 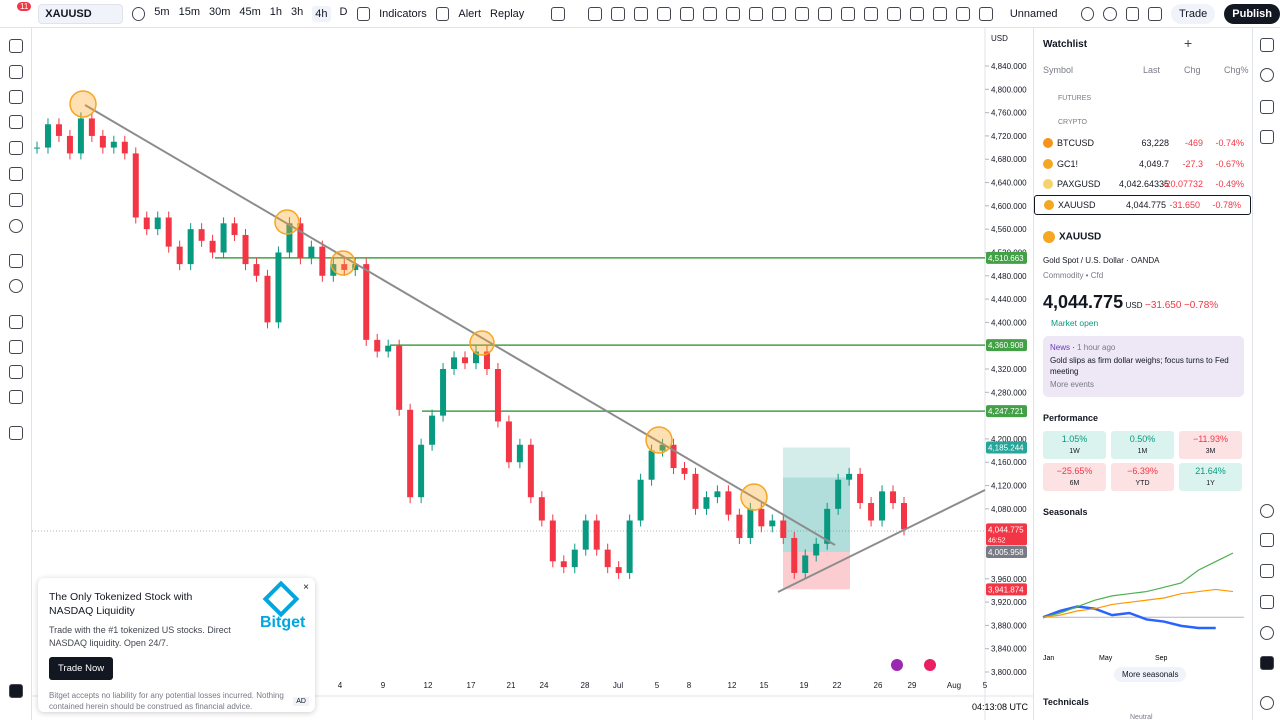 I want to click on search-icon, so click(x=1087, y=13).